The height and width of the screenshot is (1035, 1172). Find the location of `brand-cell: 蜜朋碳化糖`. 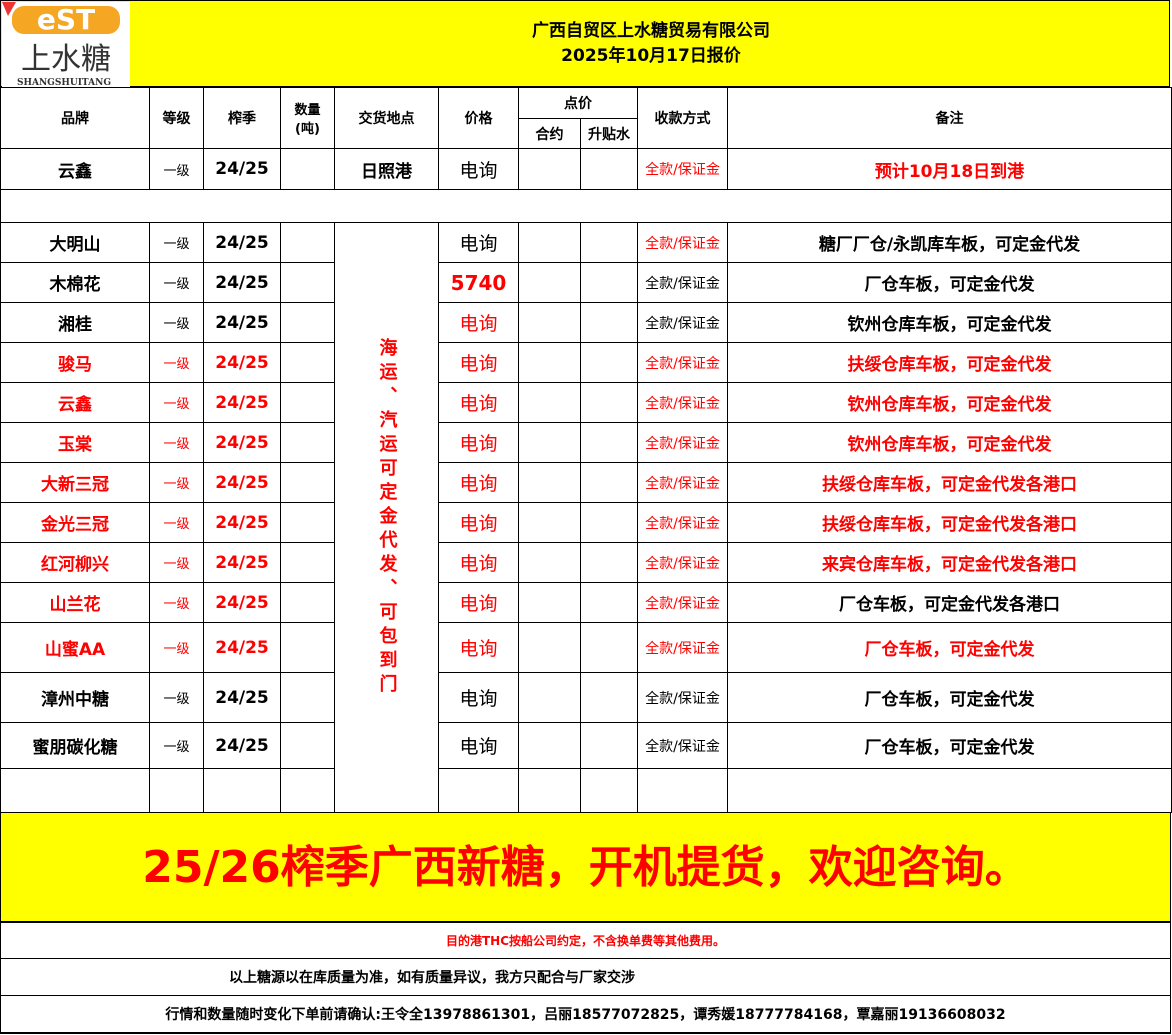

brand-cell: 蜜朋碳化糖 is located at coordinates (75, 745).